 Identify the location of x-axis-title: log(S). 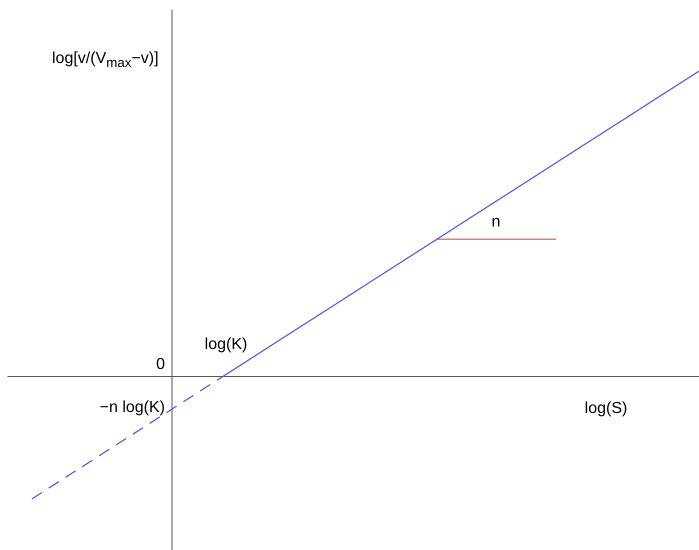
(606, 409).